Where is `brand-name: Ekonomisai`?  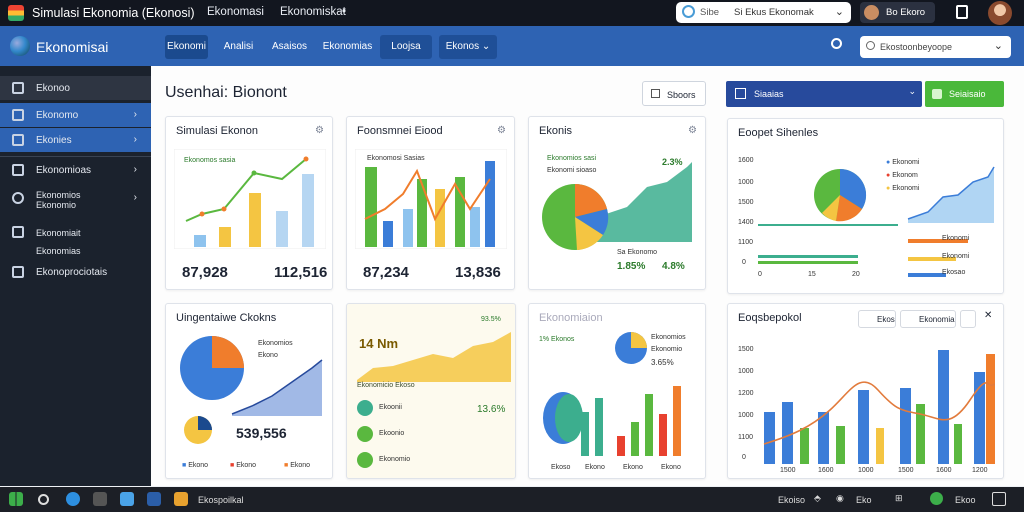 brand-name: Ekonomisai is located at coordinates (72, 47).